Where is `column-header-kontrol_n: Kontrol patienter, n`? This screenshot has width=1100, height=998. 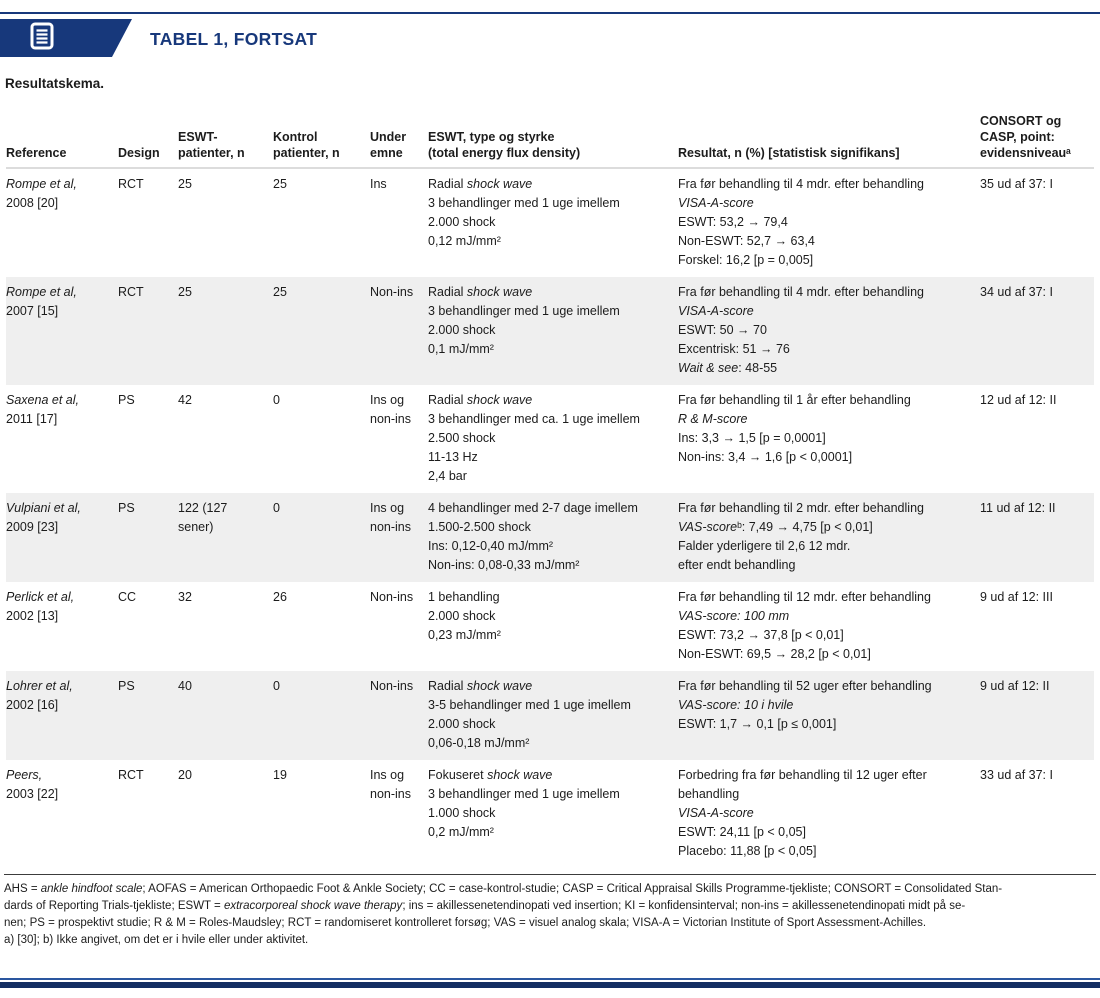
column-header-kontrol_n: Kontrol patienter, n is located at coordinates (321, 141).